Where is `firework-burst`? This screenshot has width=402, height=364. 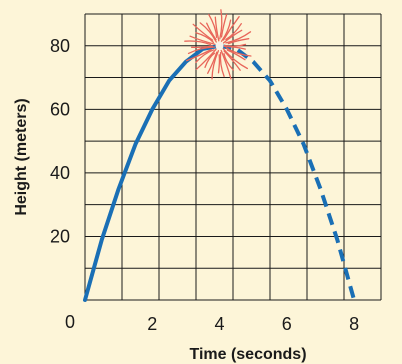 firework-burst is located at coordinates (218, 44).